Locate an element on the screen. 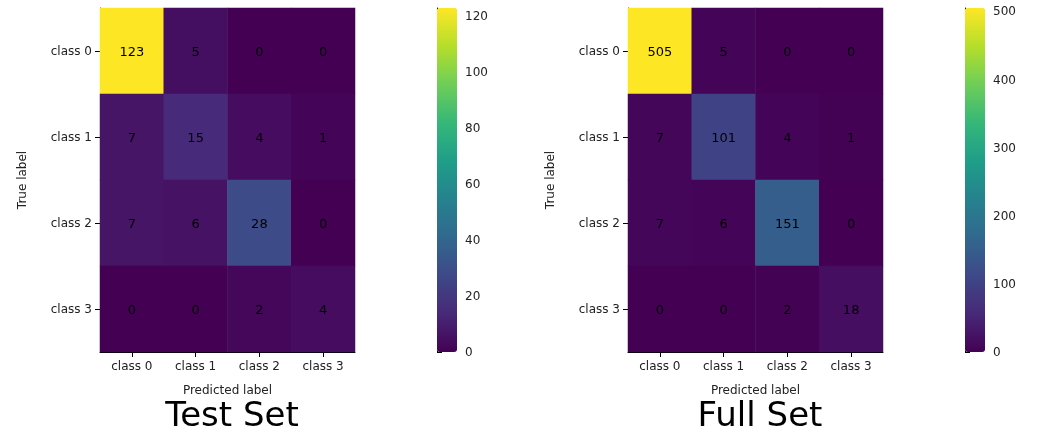 The image size is (1057, 436). data-label: 18 is located at coordinates (851, 309).